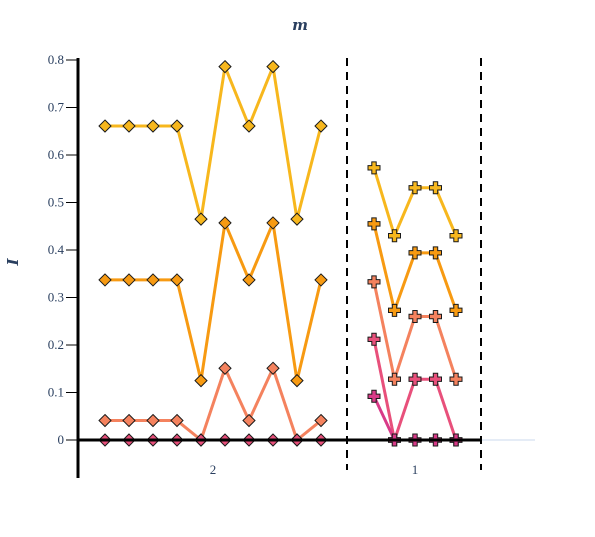 The height and width of the screenshot is (537, 595). Describe the element at coordinates (213, 469) in the screenshot. I see `x-group-label: 2` at that location.